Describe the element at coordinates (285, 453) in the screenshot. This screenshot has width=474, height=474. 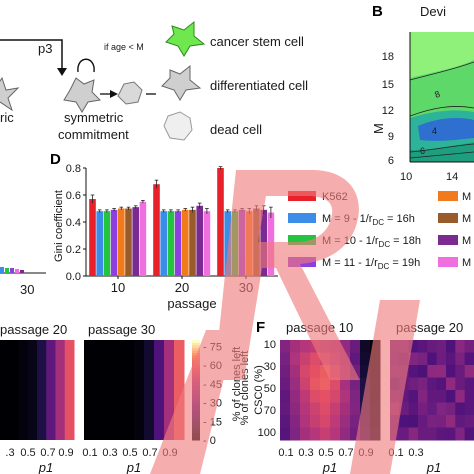
I see `heatmap-xtick: 0.1` at that location.